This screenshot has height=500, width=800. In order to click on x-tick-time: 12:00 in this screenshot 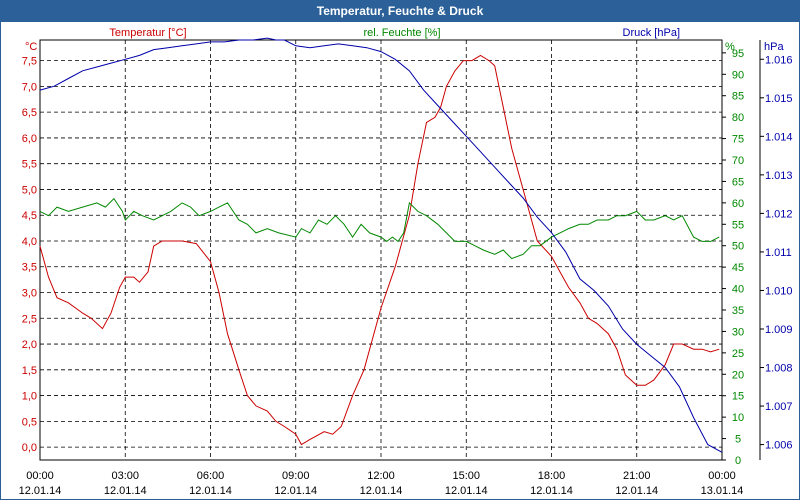, I will do `click(381, 476)`.